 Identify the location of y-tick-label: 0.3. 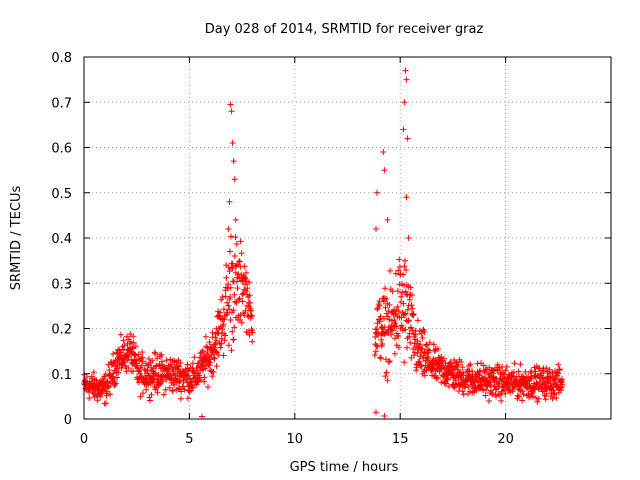
(61, 284).